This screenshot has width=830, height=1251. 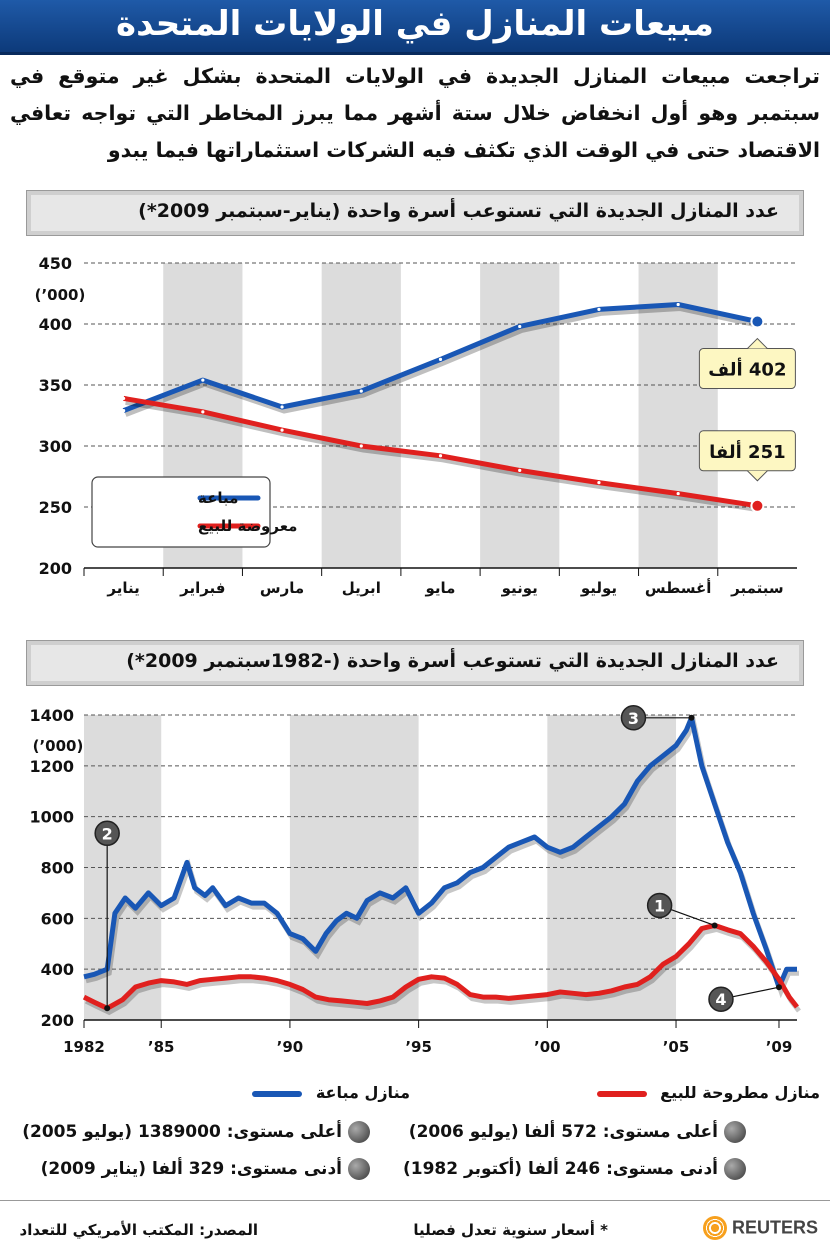 I want to click on chart2-ytick: 200, so click(x=57, y=1020).